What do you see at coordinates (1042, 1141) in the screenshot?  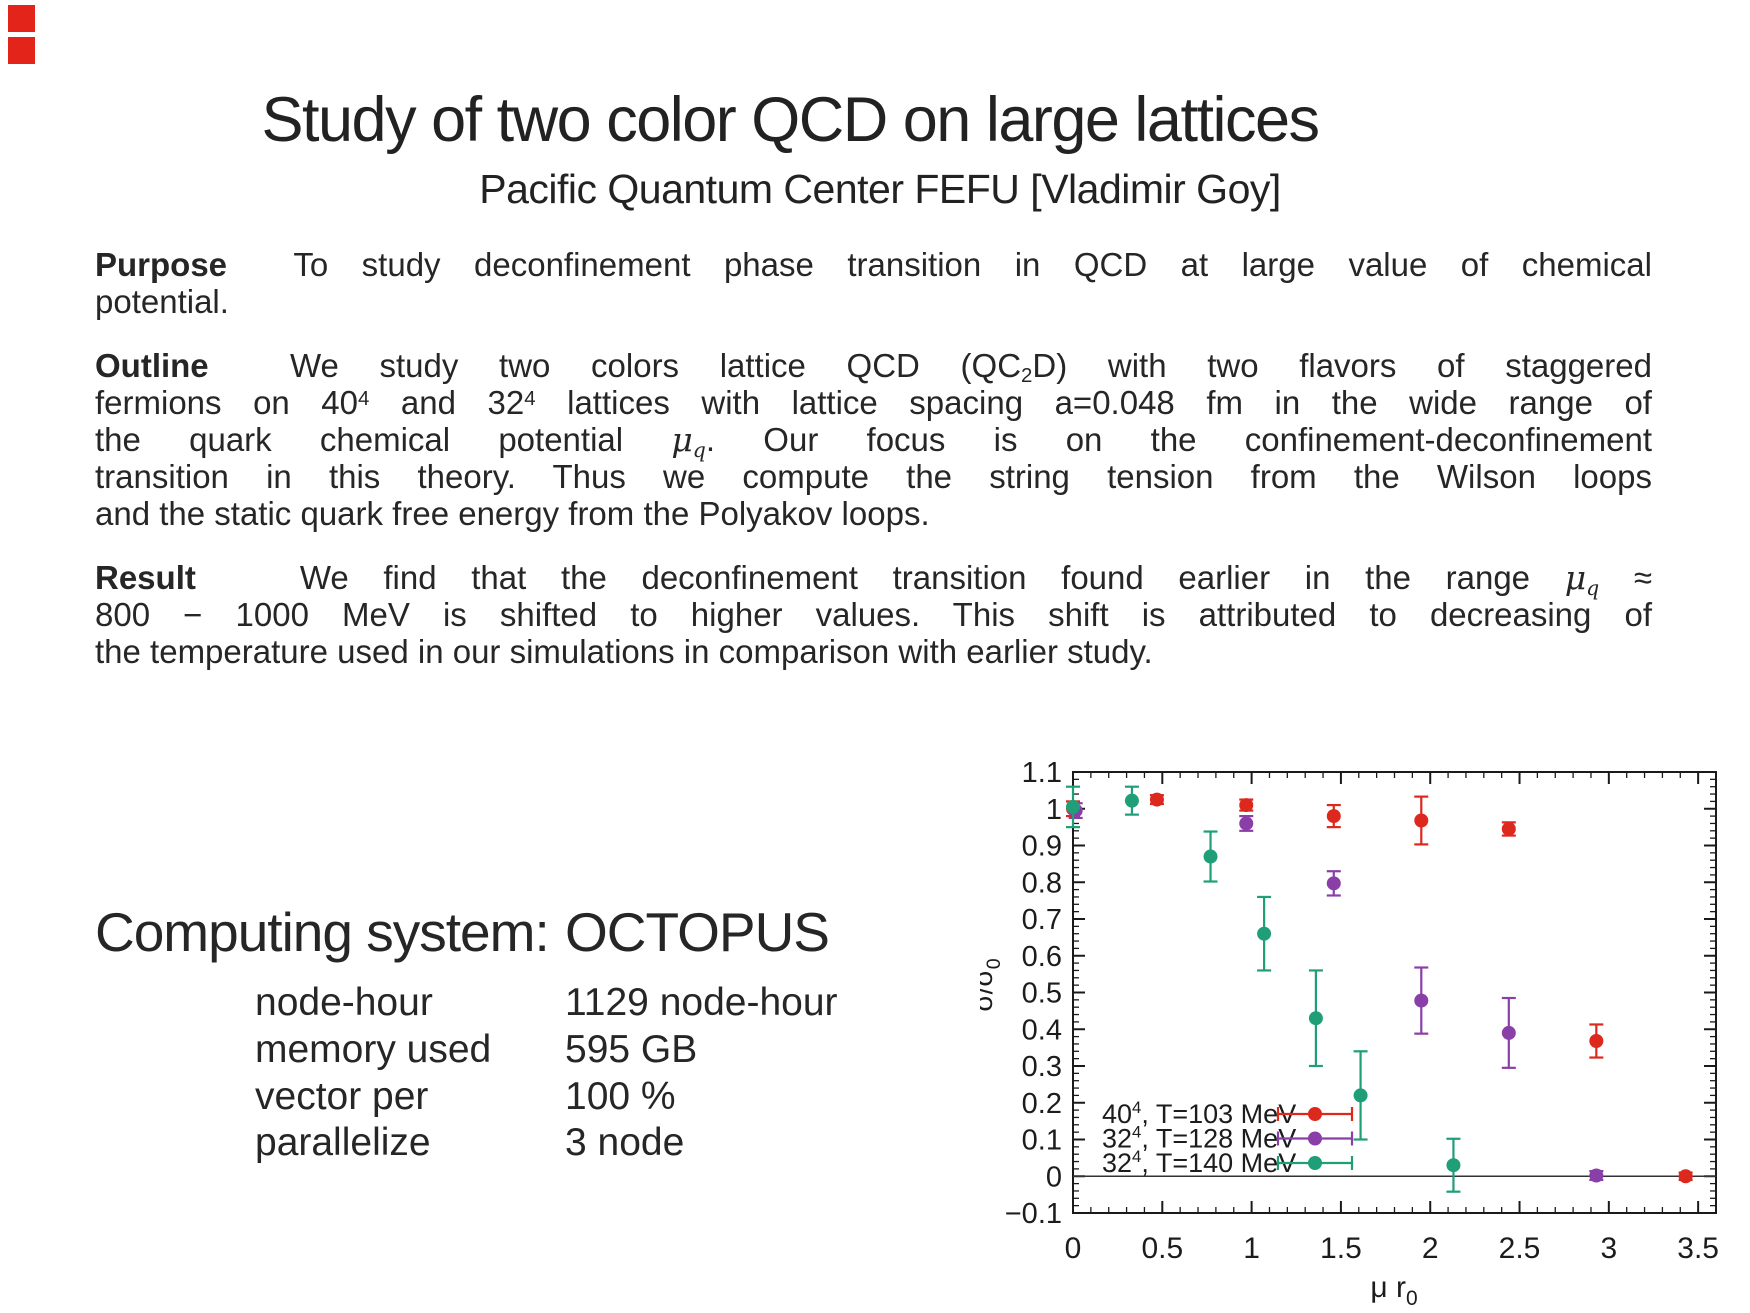 I see `y-tick-label: 0.1` at bounding box center [1042, 1141].